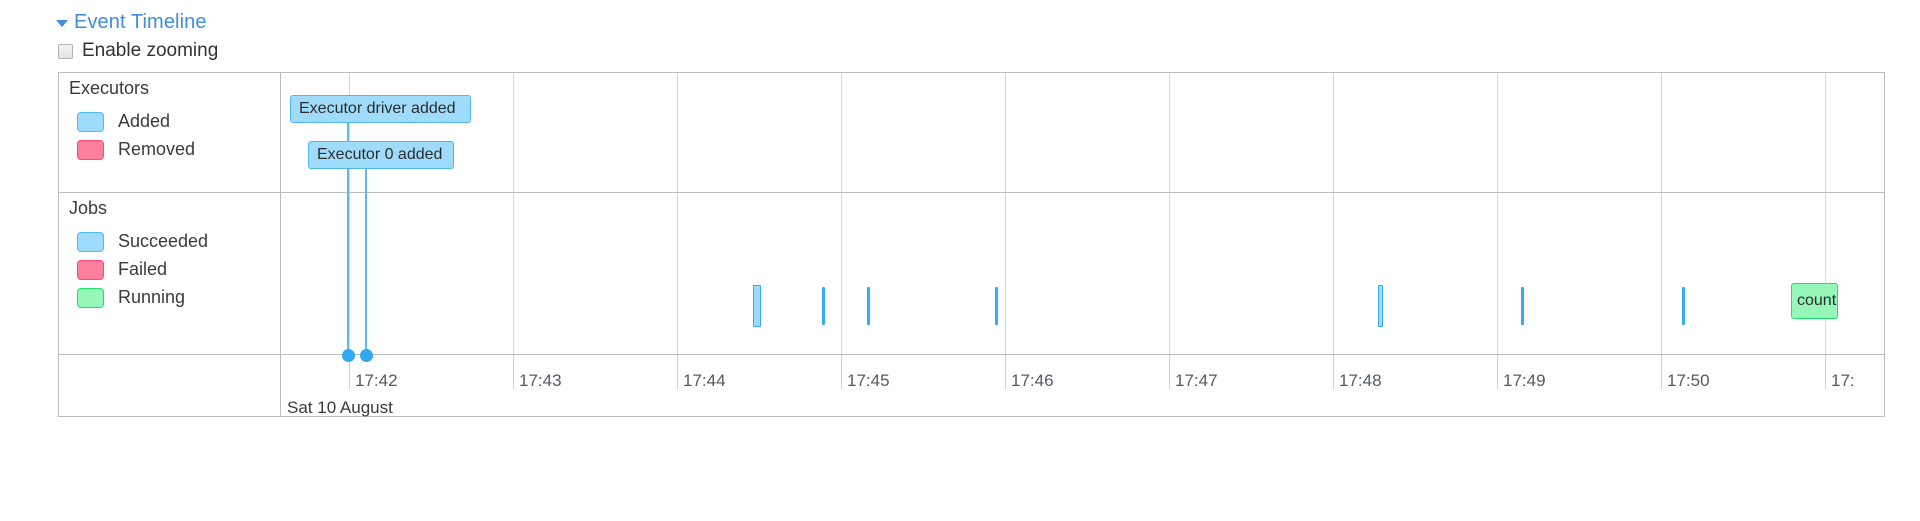 This screenshot has height=521, width=1920. What do you see at coordinates (90, 149) in the screenshot?
I see `swatch-removed-icon` at bounding box center [90, 149].